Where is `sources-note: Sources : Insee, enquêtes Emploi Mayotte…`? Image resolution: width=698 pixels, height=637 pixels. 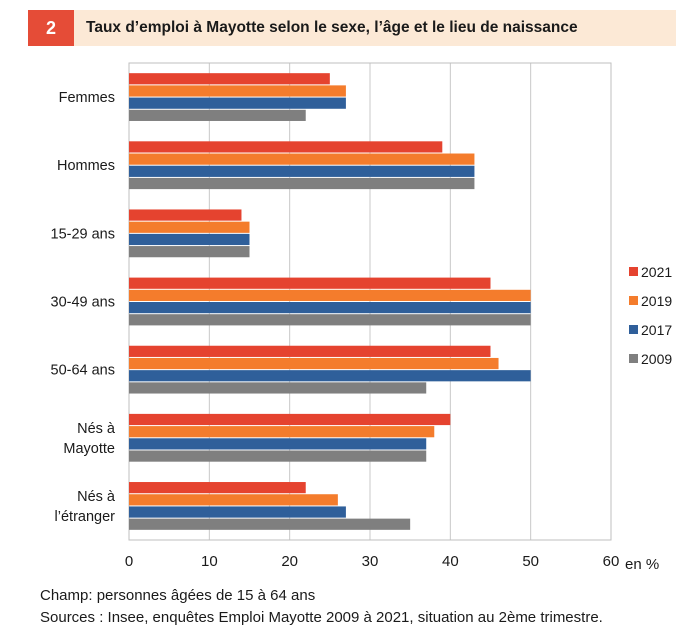
sources-note: Sources : Insee, enquêtes Emploi Mayotte… is located at coordinates (321, 617).